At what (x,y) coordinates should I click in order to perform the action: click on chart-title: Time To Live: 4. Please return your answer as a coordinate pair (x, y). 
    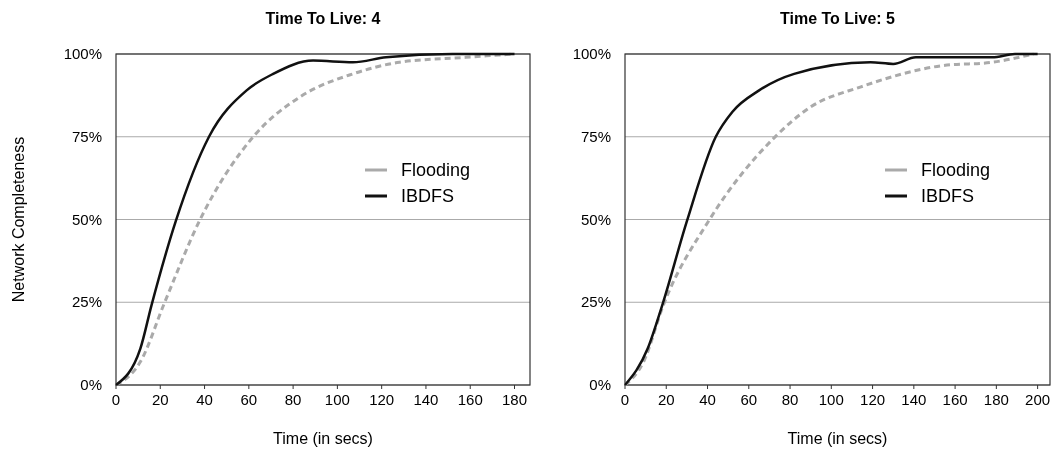
    Looking at the image, I should click on (323, 18).